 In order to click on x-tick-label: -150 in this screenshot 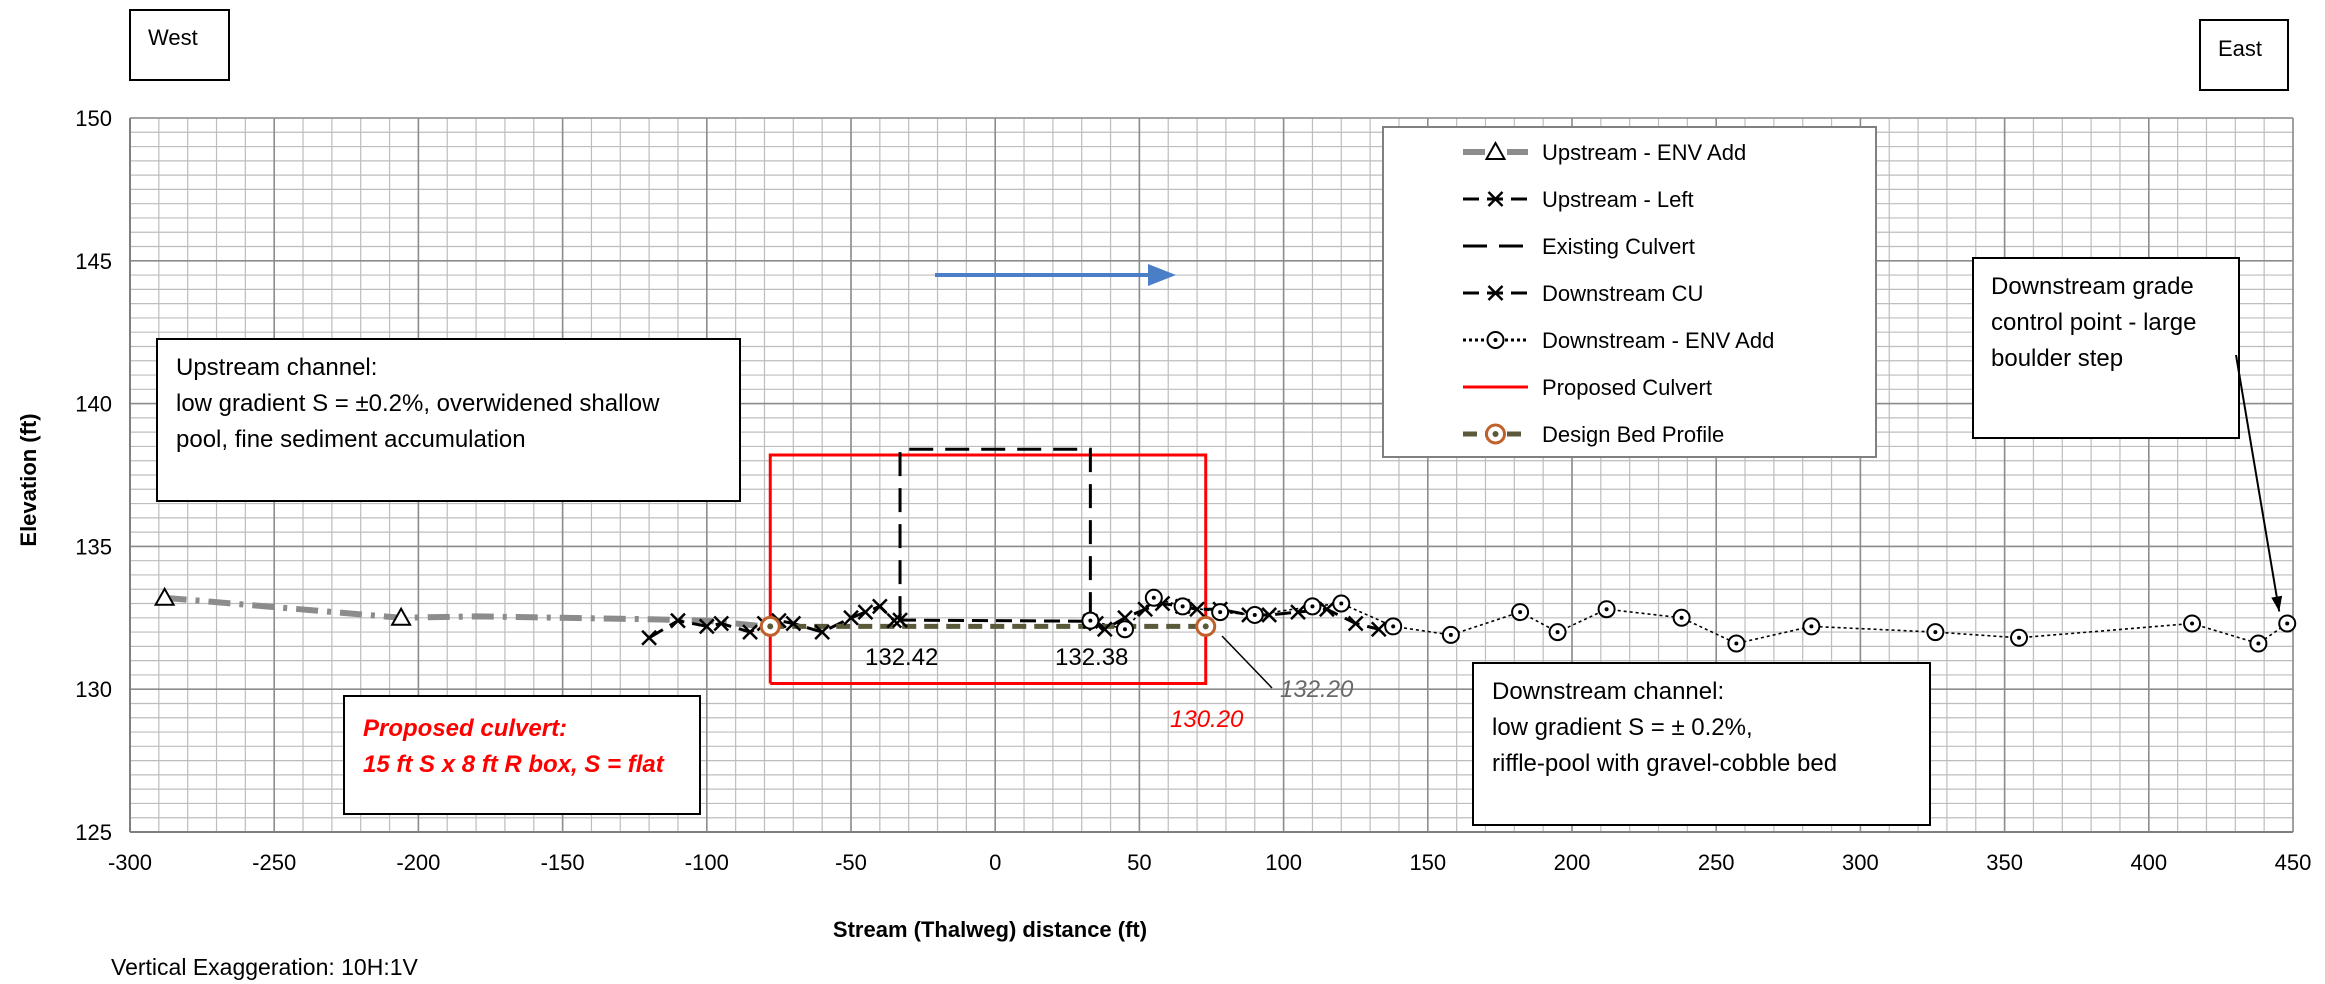, I will do `click(563, 862)`.